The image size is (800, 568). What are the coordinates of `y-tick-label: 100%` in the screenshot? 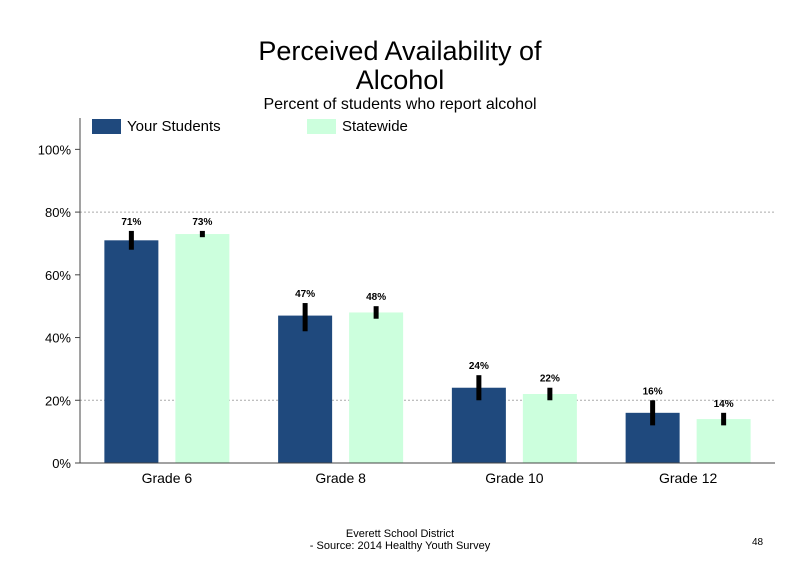 It's located at (55, 149).